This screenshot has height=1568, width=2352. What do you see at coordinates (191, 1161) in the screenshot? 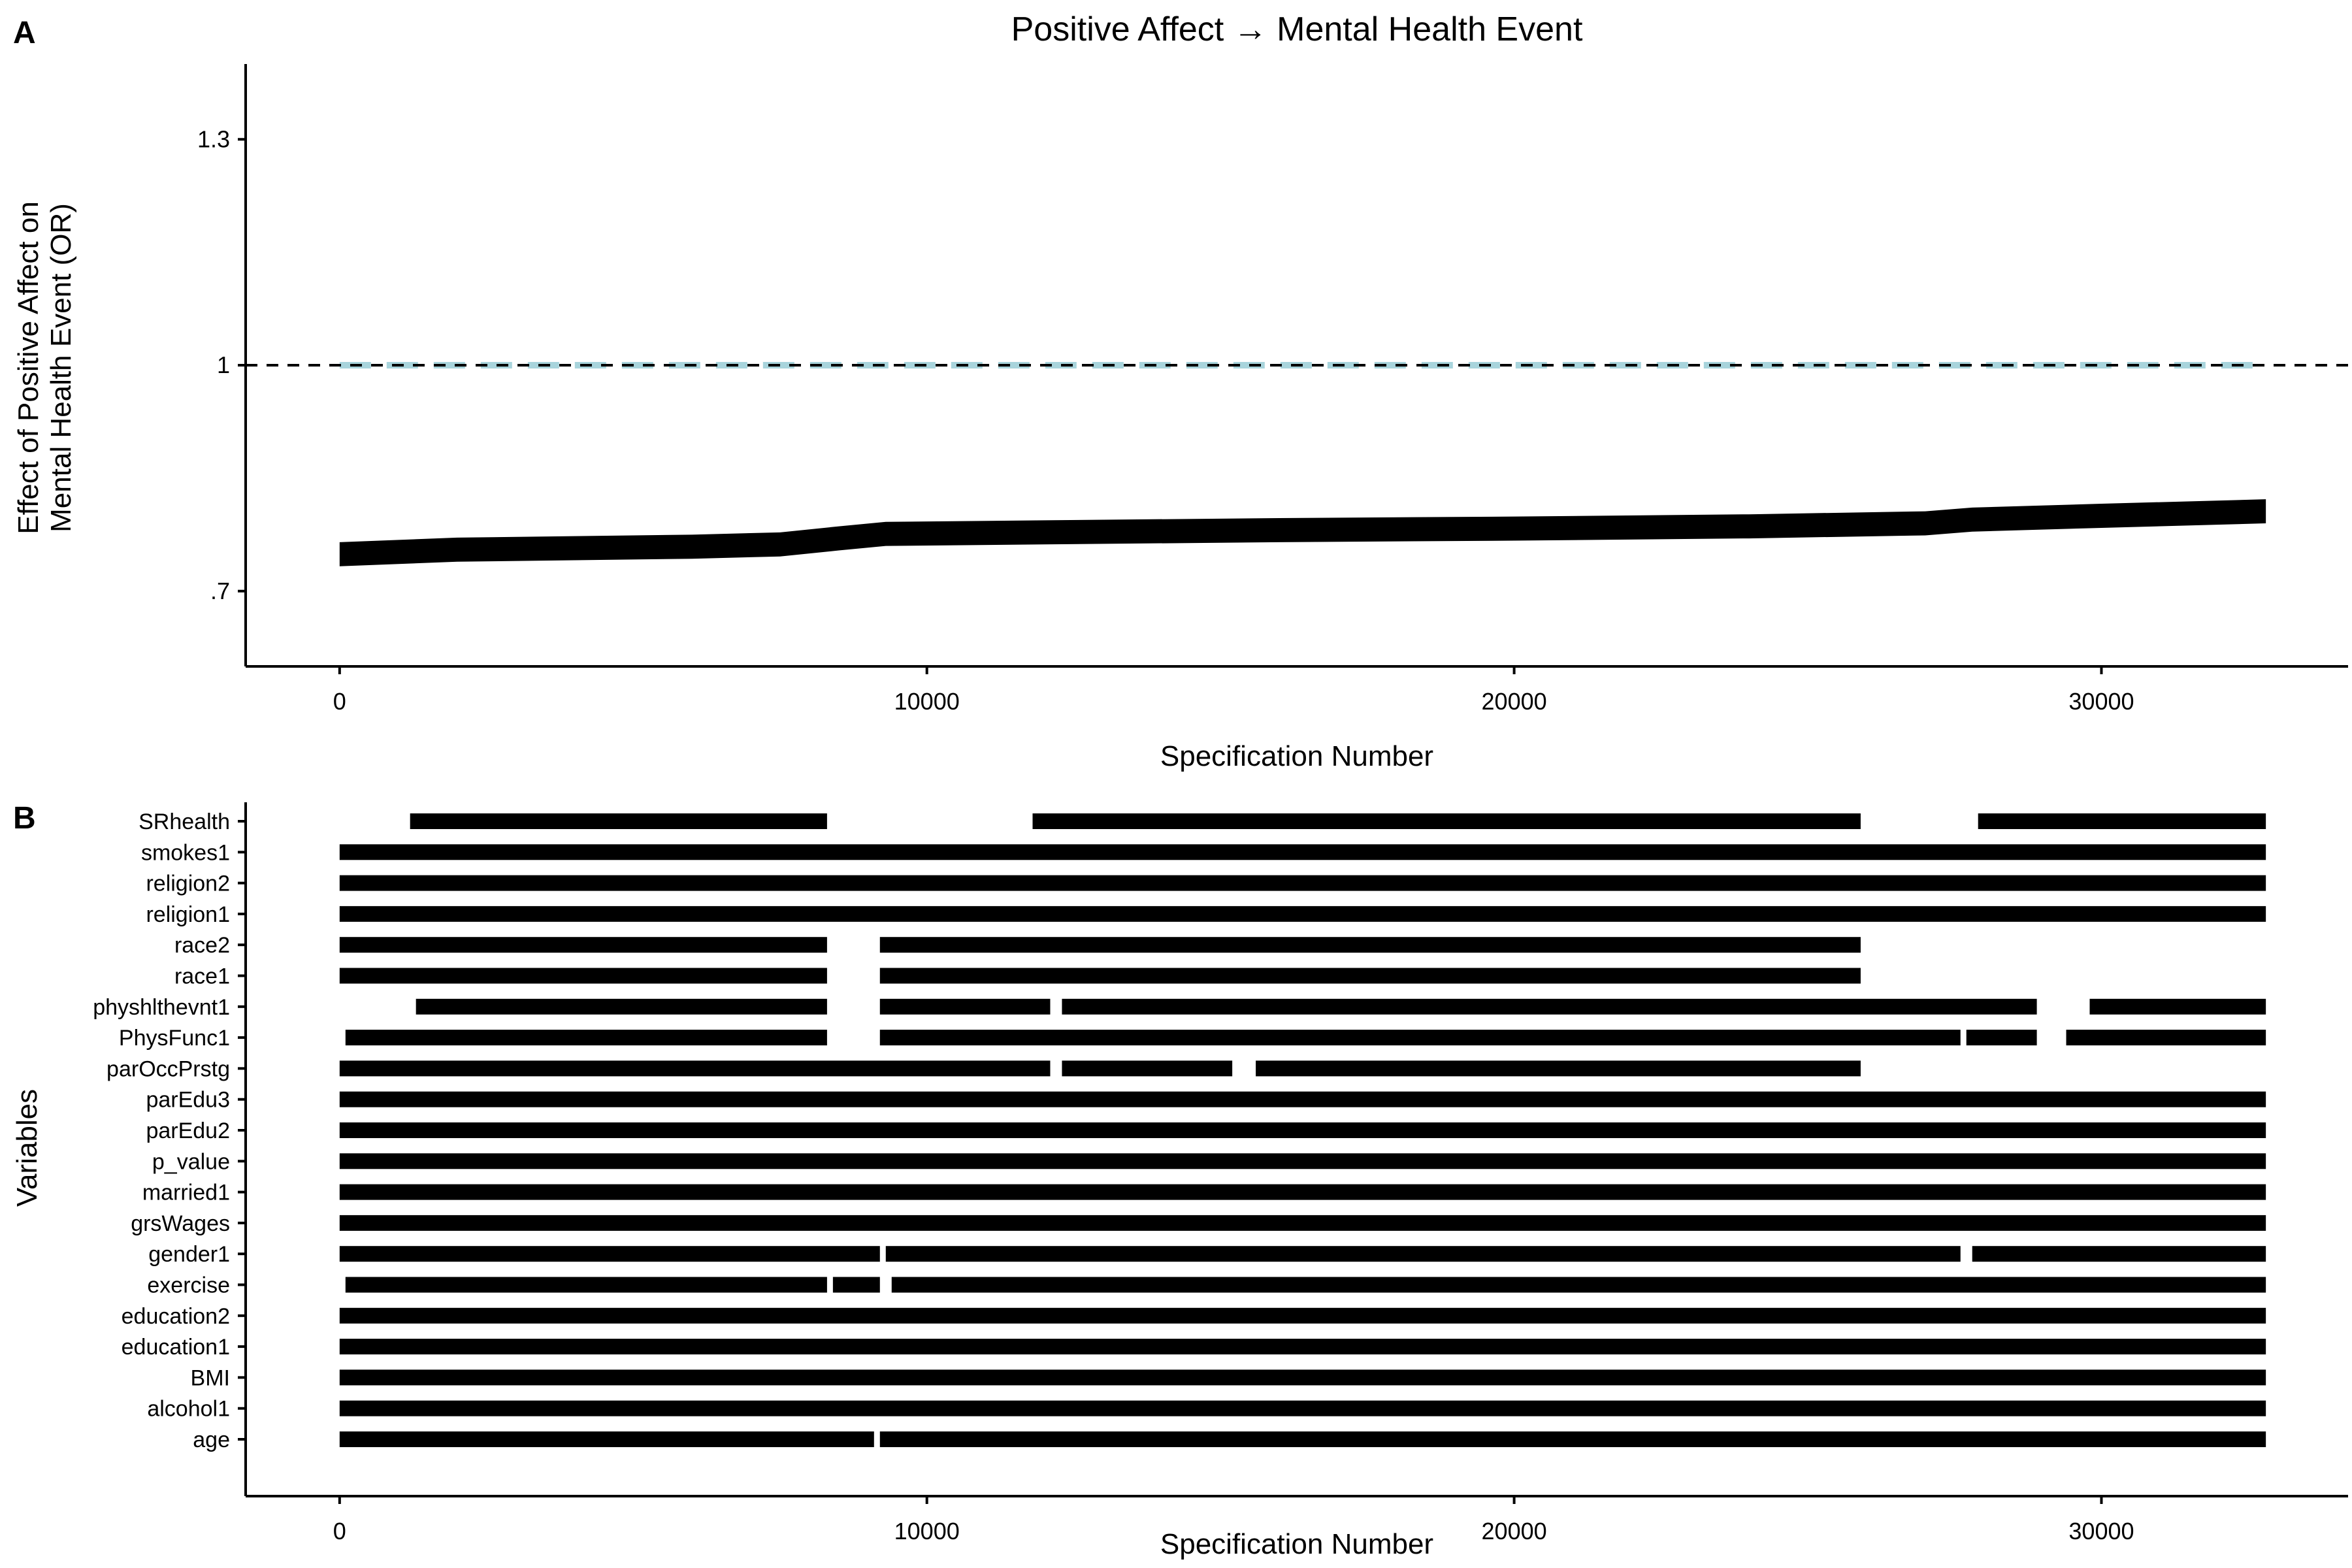
I see `variable-label: p_value` at bounding box center [191, 1161].